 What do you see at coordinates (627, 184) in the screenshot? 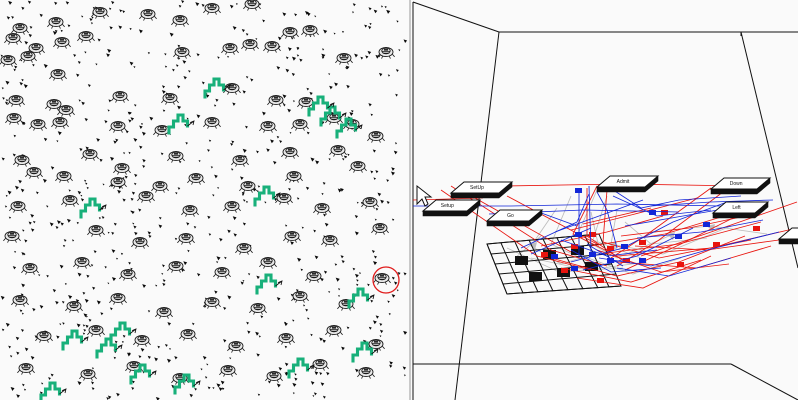
I see `node-plate: Admit` at bounding box center [627, 184].